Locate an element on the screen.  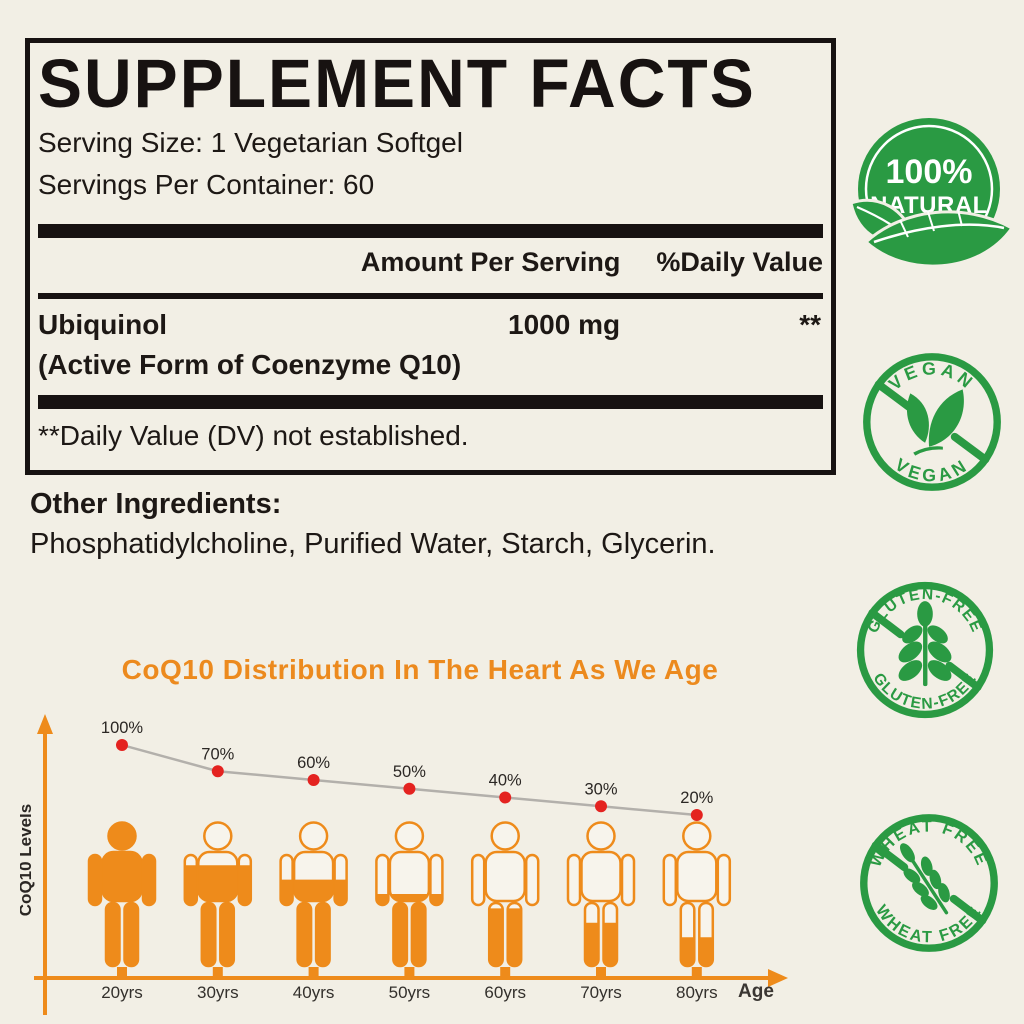
supplement-facts-title: SUPPLEMENT FACTS is located at coordinates (397, 83).